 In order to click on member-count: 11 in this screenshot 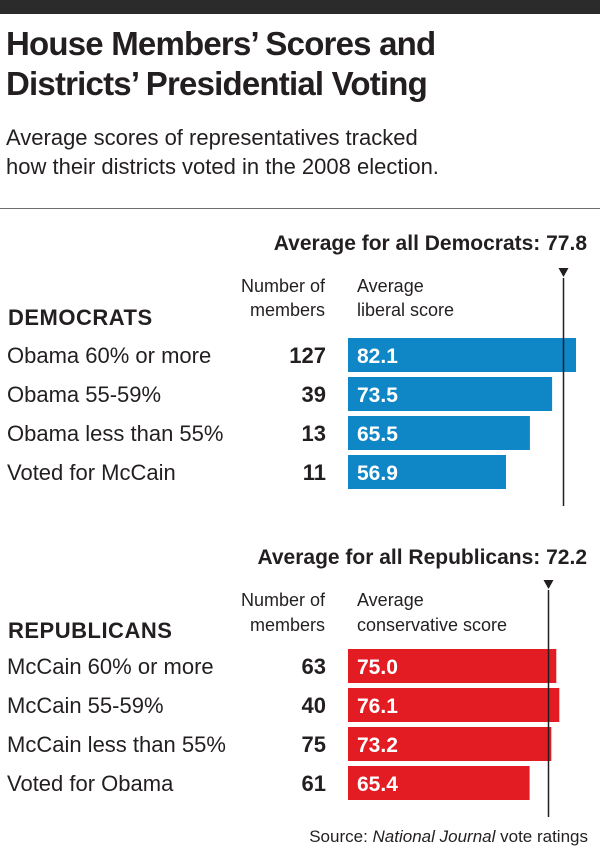, I will do `click(314, 472)`.